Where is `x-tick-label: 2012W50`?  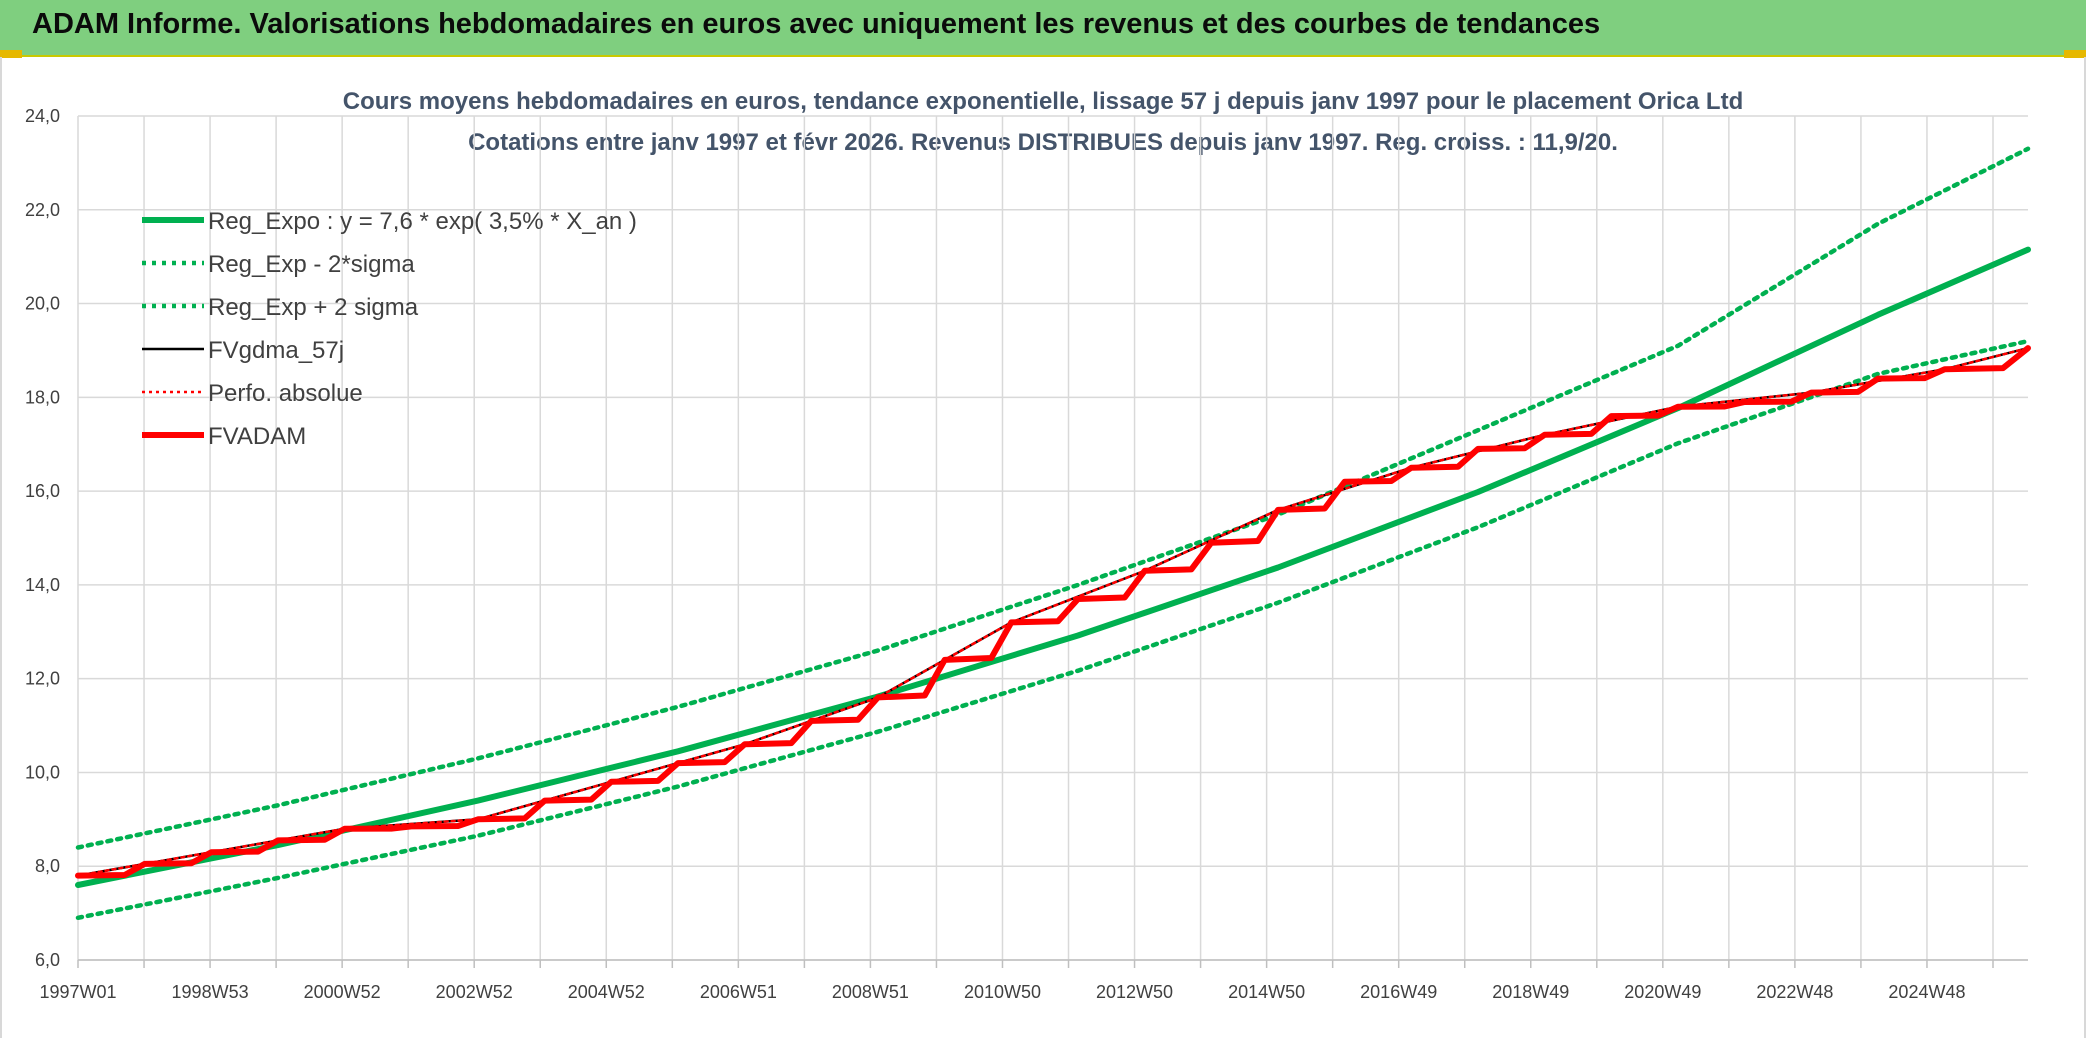 x-tick-label: 2012W50 is located at coordinates (1134, 992).